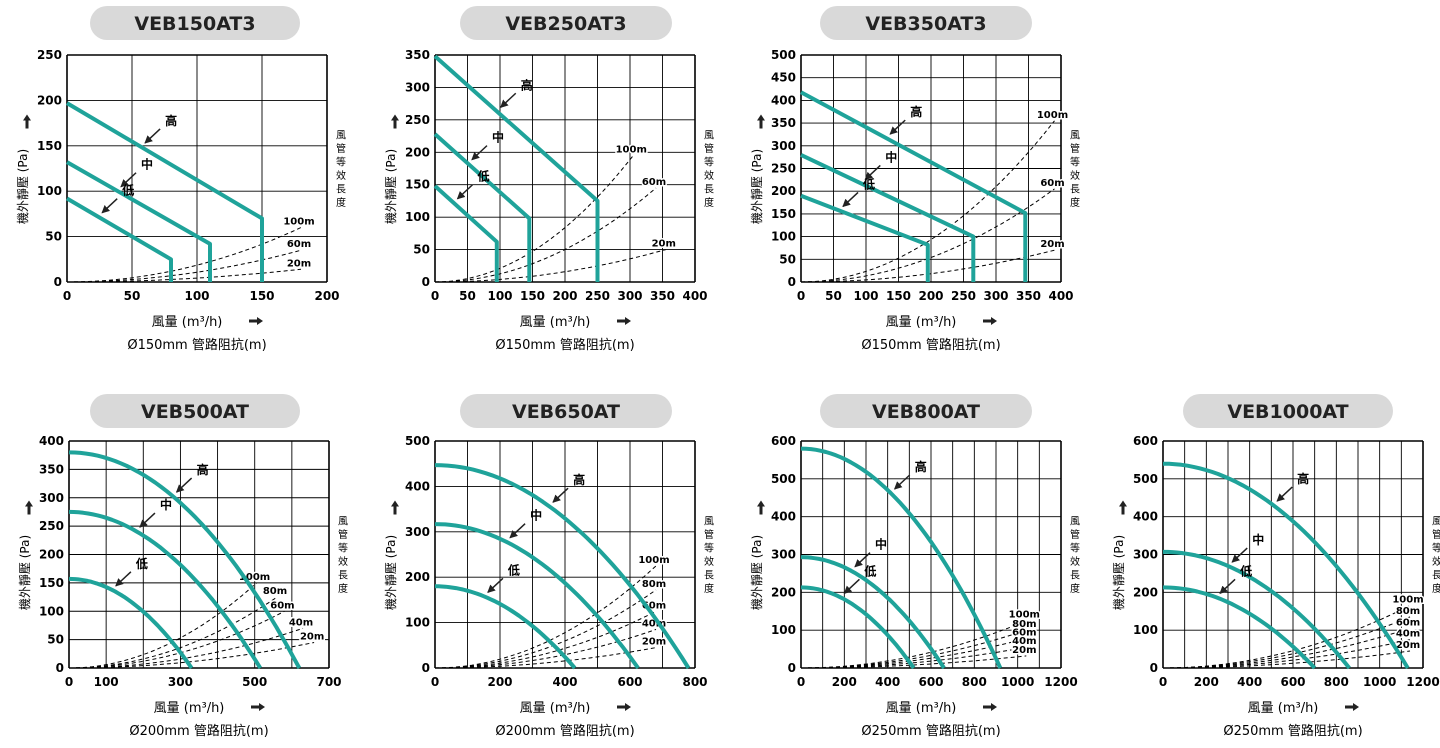 This screenshot has height=748, width=1440. What do you see at coordinates (930, 345) in the screenshot?
I see `duct-resistance-label: Ø150mm 管路阻抗(m)` at bounding box center [930, 345].